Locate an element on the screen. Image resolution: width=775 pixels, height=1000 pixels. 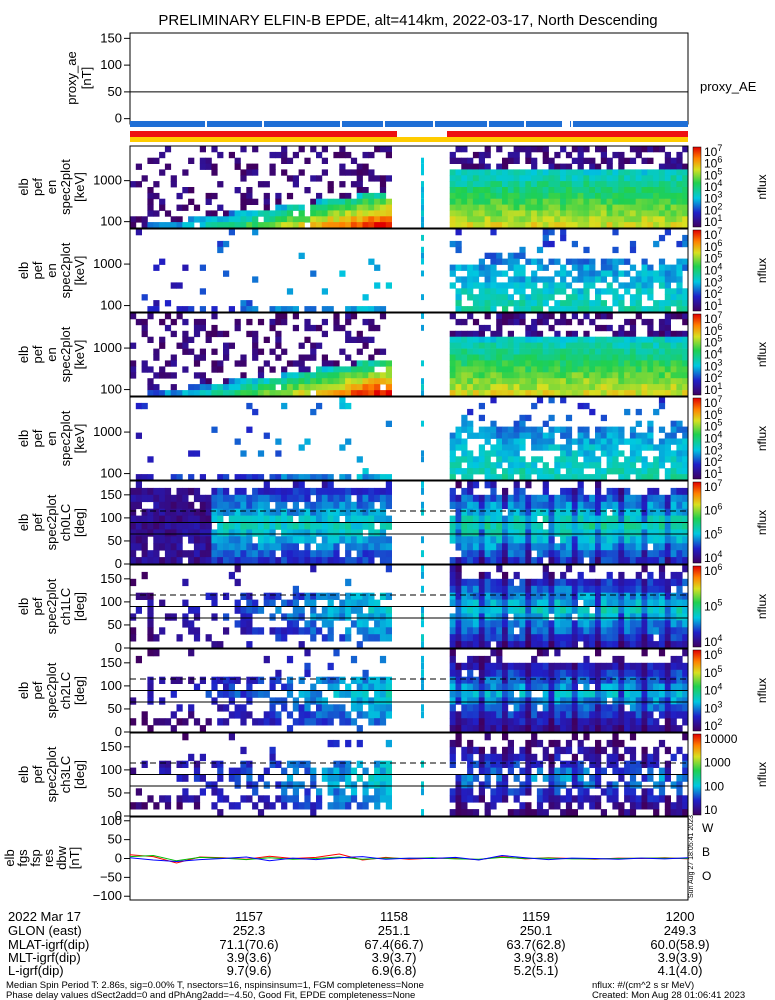
colorbar-label: nflux is located at coordinates (762, 270).